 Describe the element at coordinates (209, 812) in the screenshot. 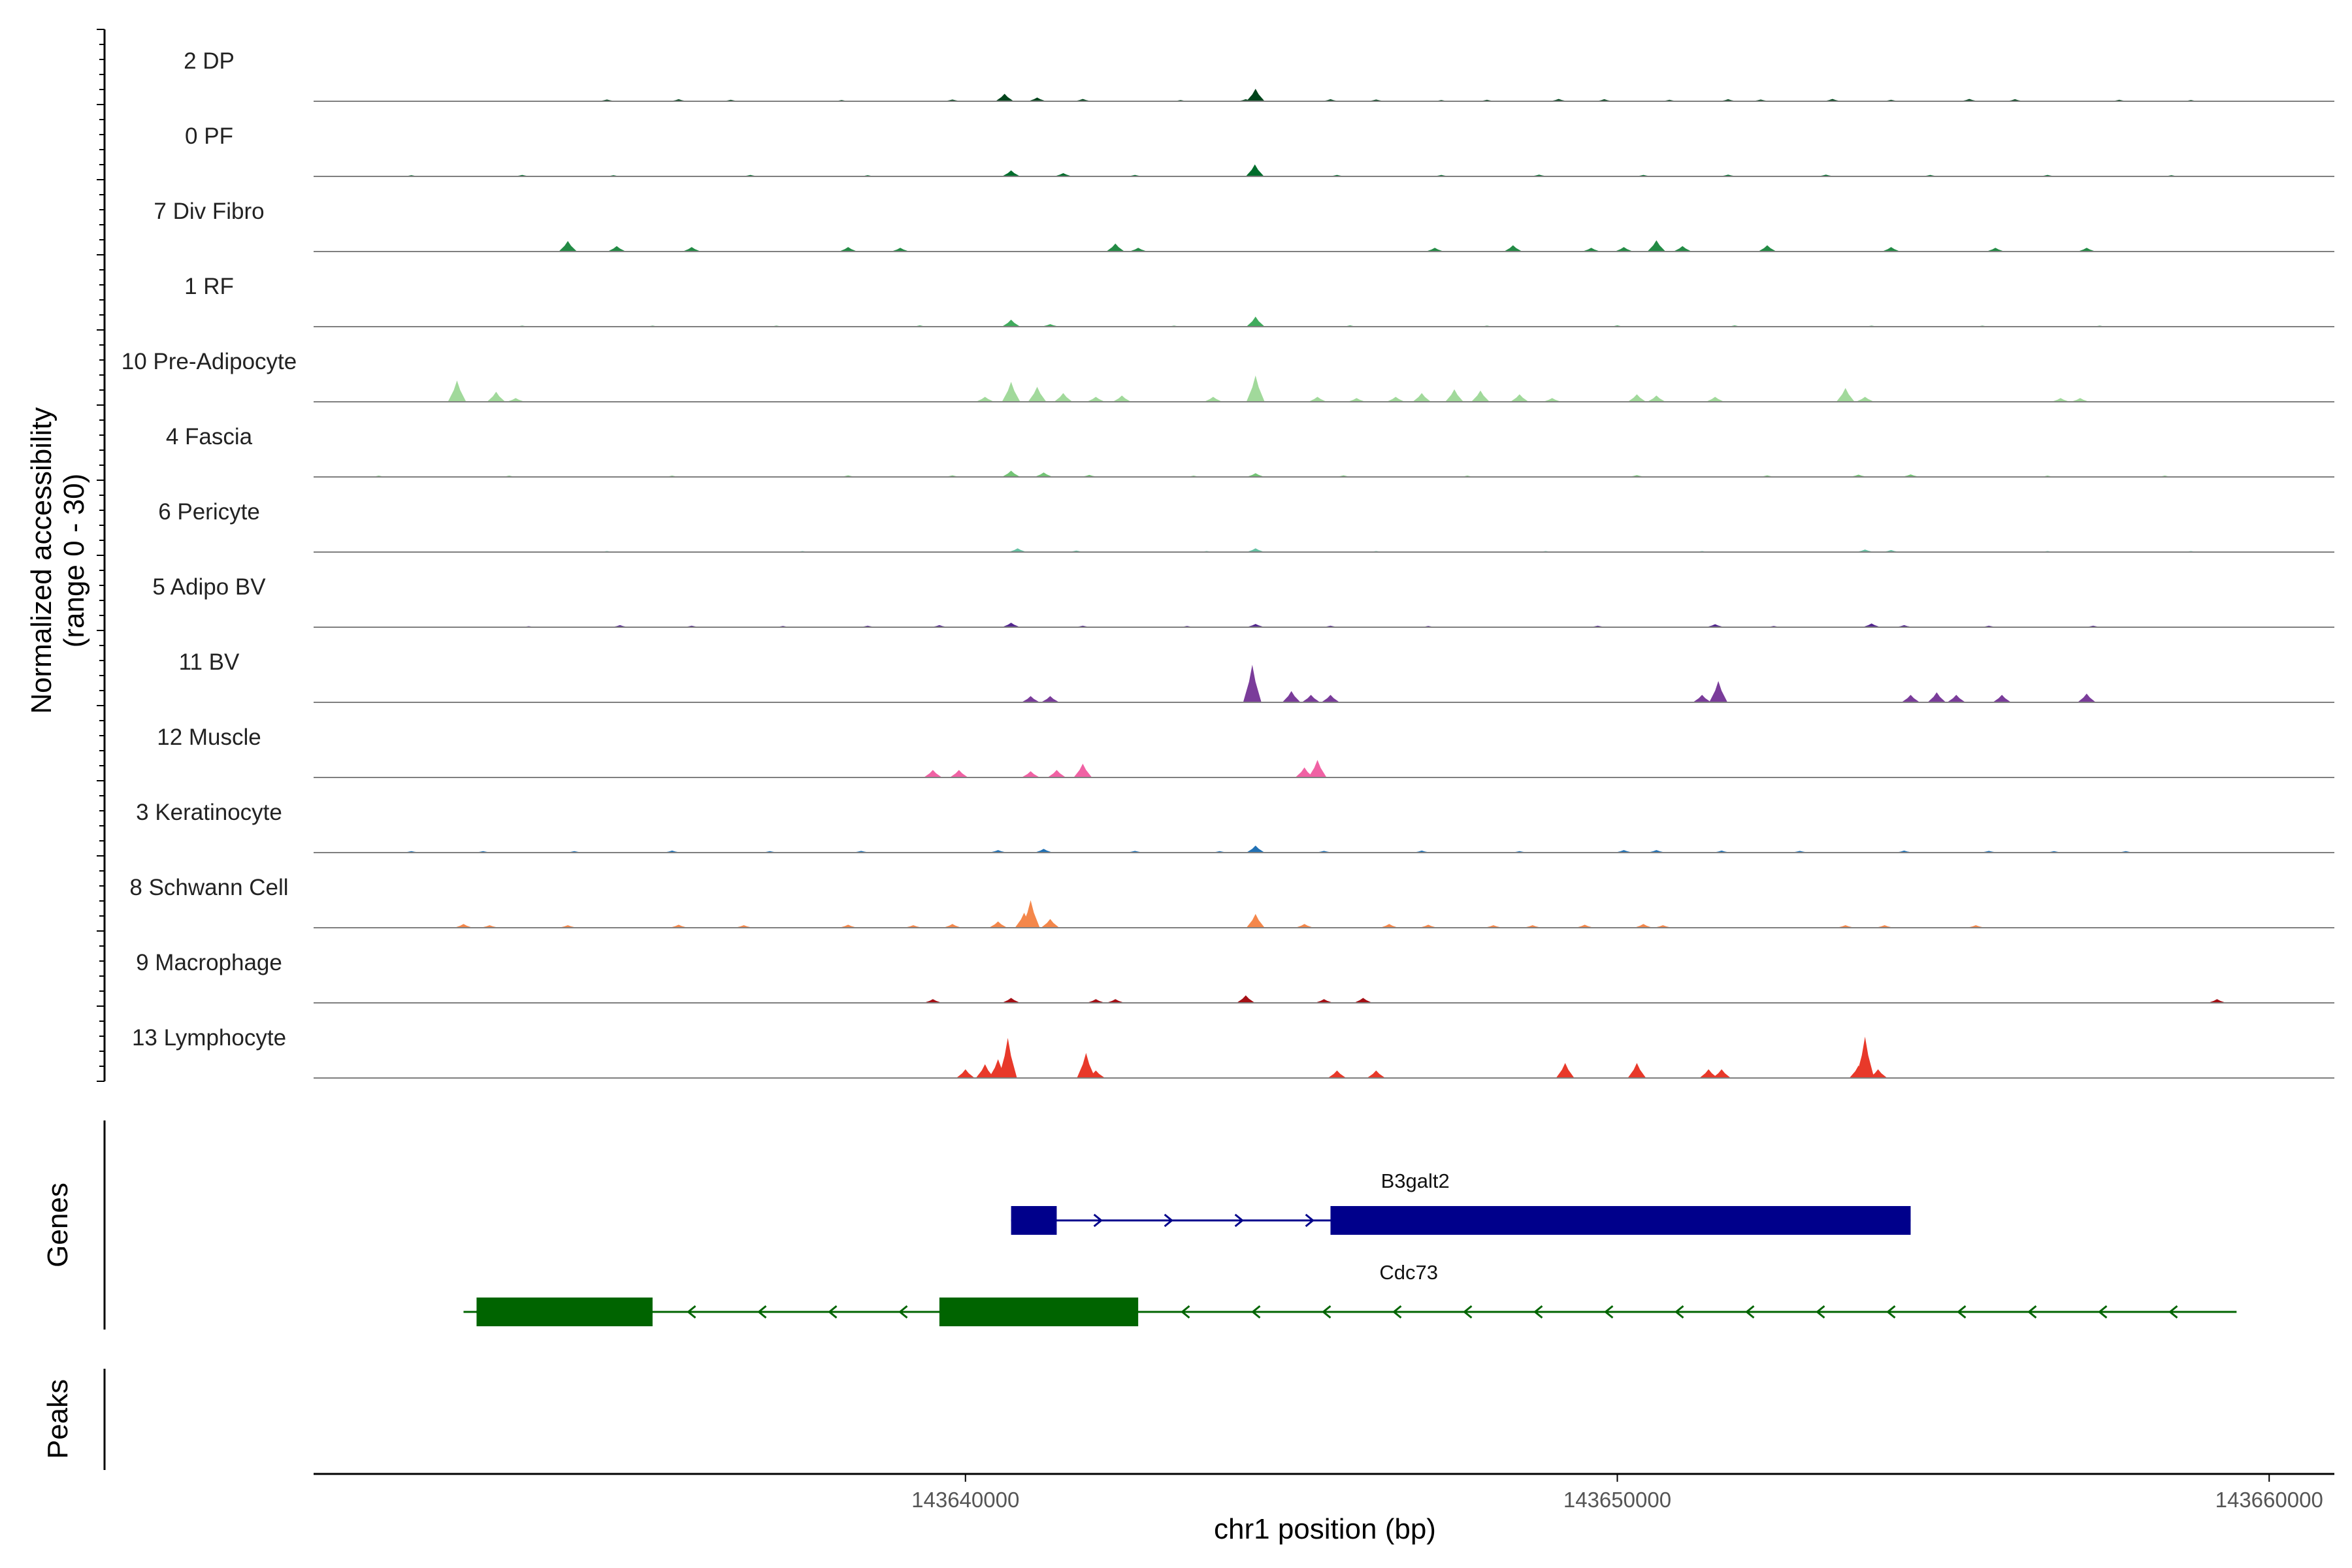

I see `track-label: 3 Keratinocyte` at that location.